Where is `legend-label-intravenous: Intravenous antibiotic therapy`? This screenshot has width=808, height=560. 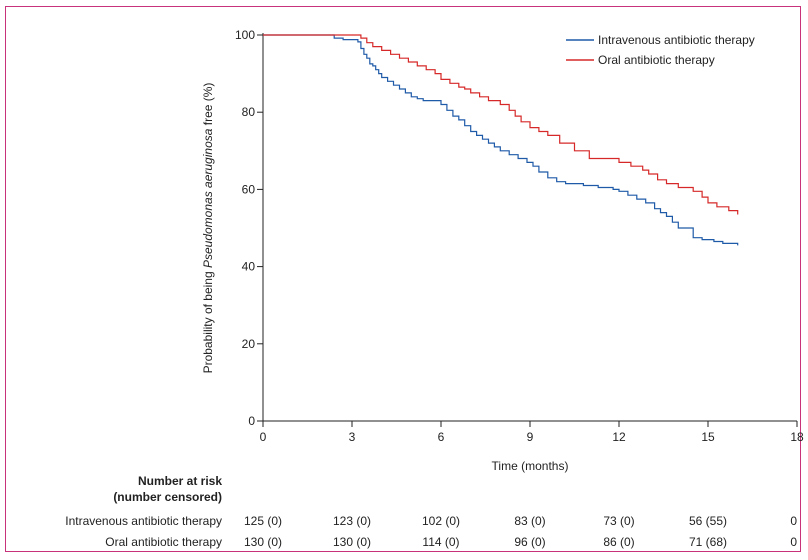 legend-label-intravenous: Intravenous antibiotic therapy is located at coordinates (676, 40).